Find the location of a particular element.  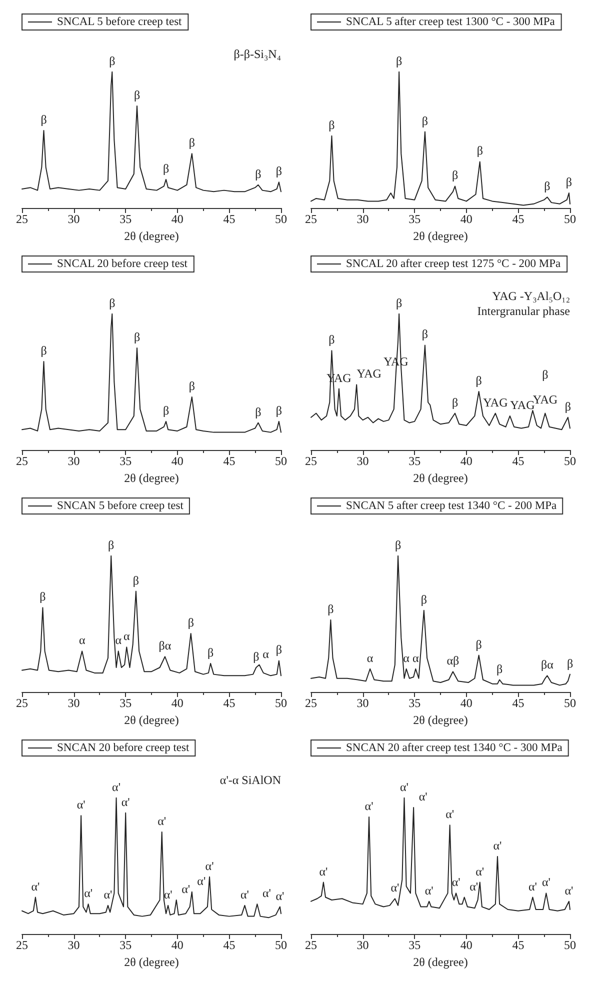

annotation: Intergranular phase is located at coordinates (523, 311).